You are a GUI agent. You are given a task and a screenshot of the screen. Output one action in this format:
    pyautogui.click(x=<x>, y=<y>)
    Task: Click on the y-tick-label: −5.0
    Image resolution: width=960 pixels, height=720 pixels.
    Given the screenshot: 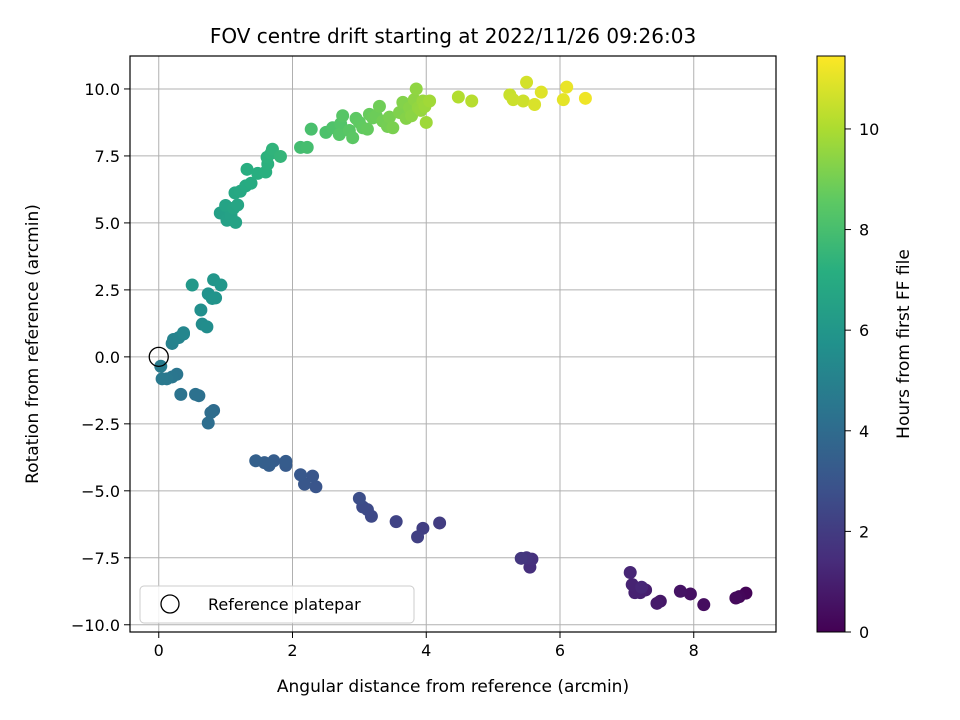 What is the action you would take?
    pyautogui.click(x=100, y=491)
    